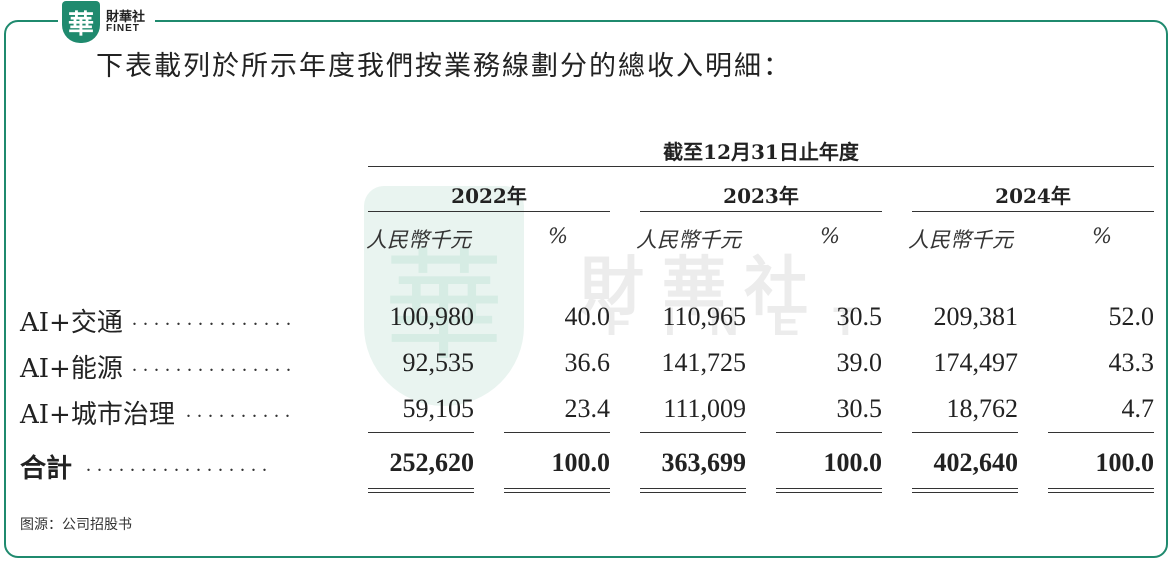 This screenshot has width=1175, height=584. I want to click on table-cell: 36.6, so click(587, 362).